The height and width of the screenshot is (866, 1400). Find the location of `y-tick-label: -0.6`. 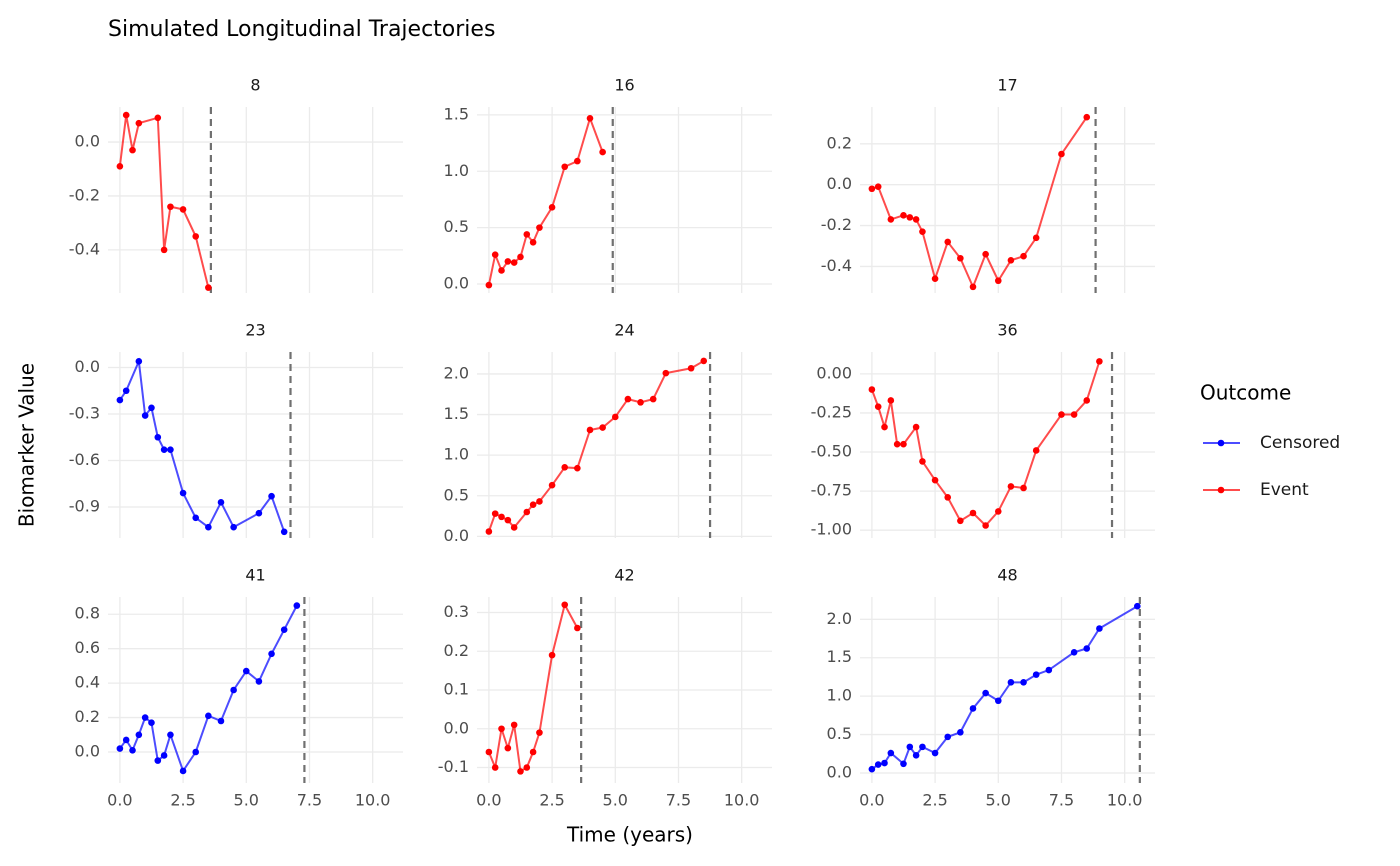

y-tick-label: -0.6 is located at coordinates (84, 459).